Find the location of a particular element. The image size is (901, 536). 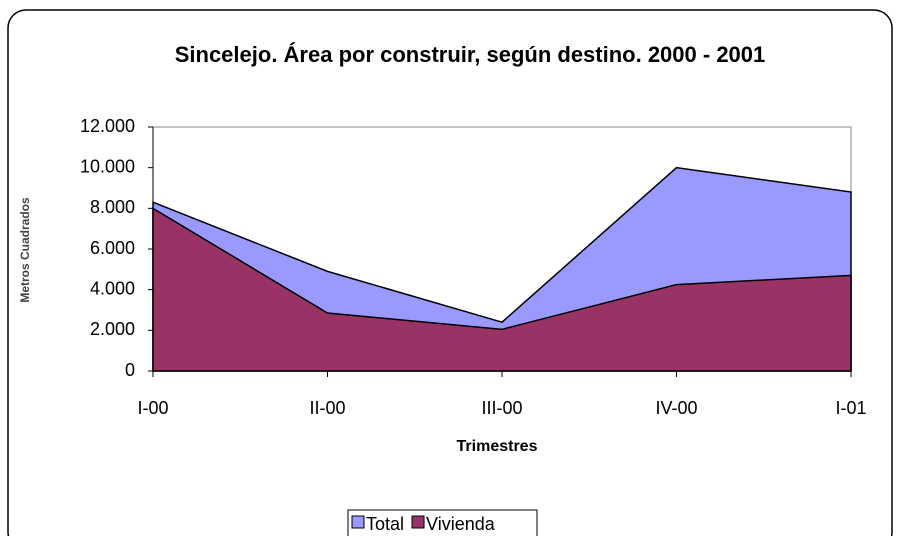

y-tick-label: 8.000 is located at coordinates (112, 207).